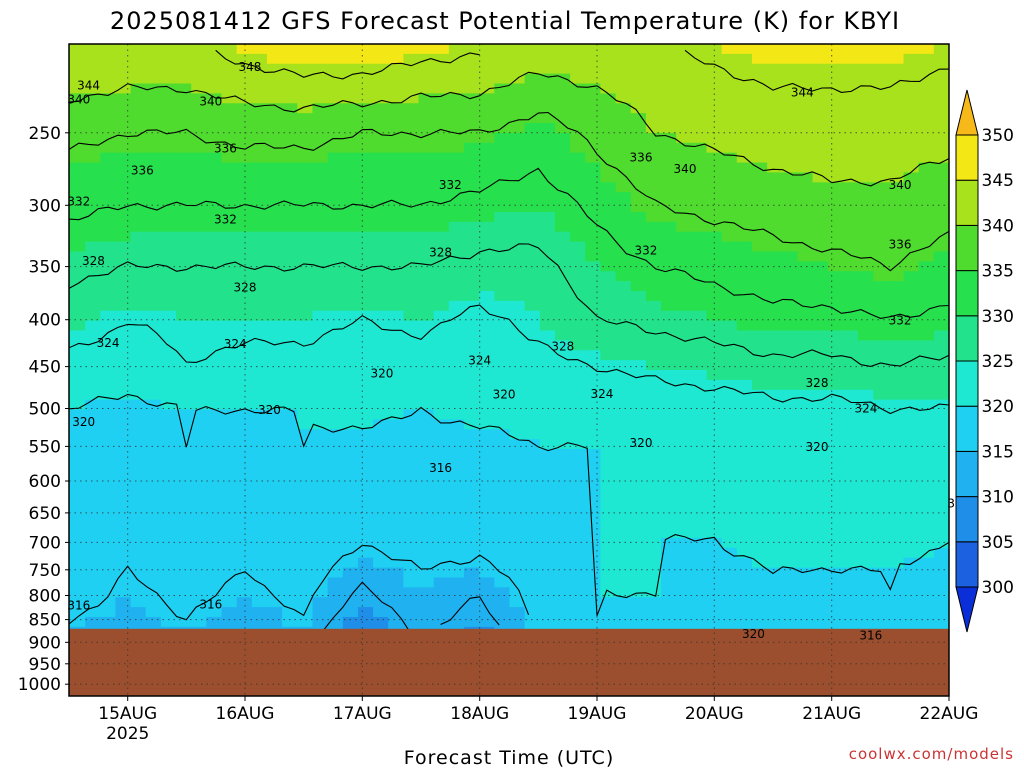 This screenshot has height=768, width=1024. I want to click on colorbar-label: 315, so click(998, 452).